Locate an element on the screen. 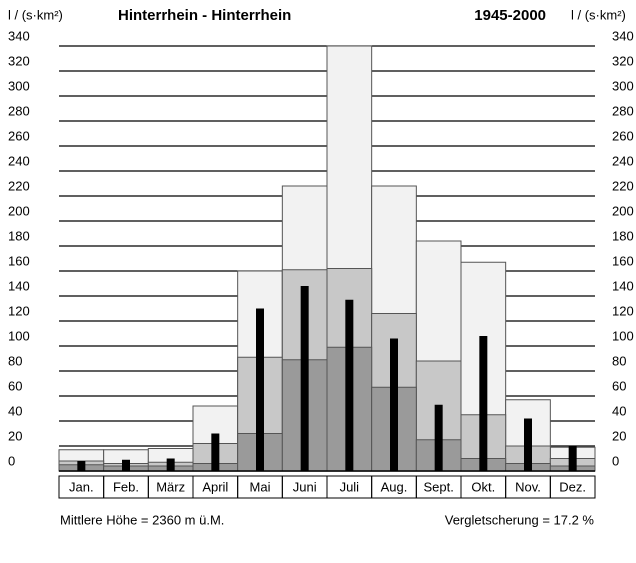  y-tick-label: 200 is located at coordinates (19, 210).